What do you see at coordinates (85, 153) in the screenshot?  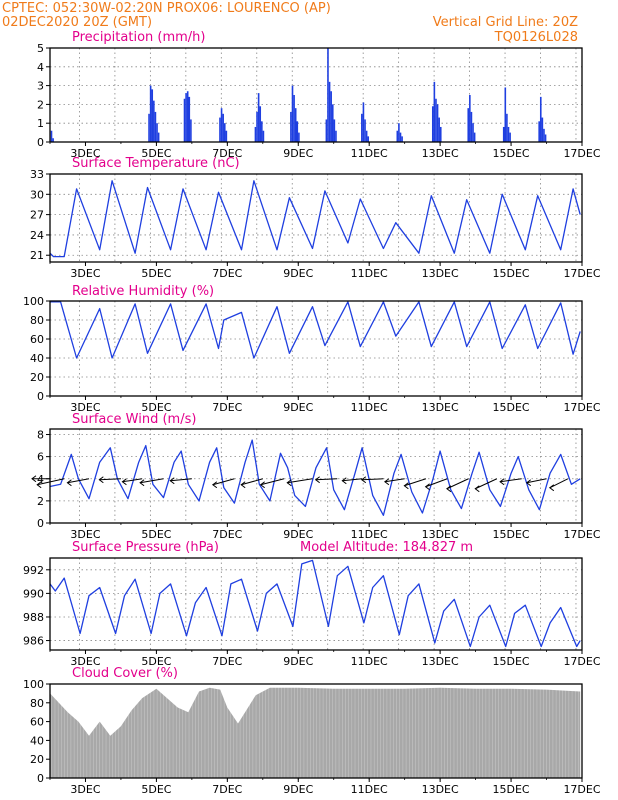 I see `precip-xtick-label: 3DEC` at bounding box center [85, 153].